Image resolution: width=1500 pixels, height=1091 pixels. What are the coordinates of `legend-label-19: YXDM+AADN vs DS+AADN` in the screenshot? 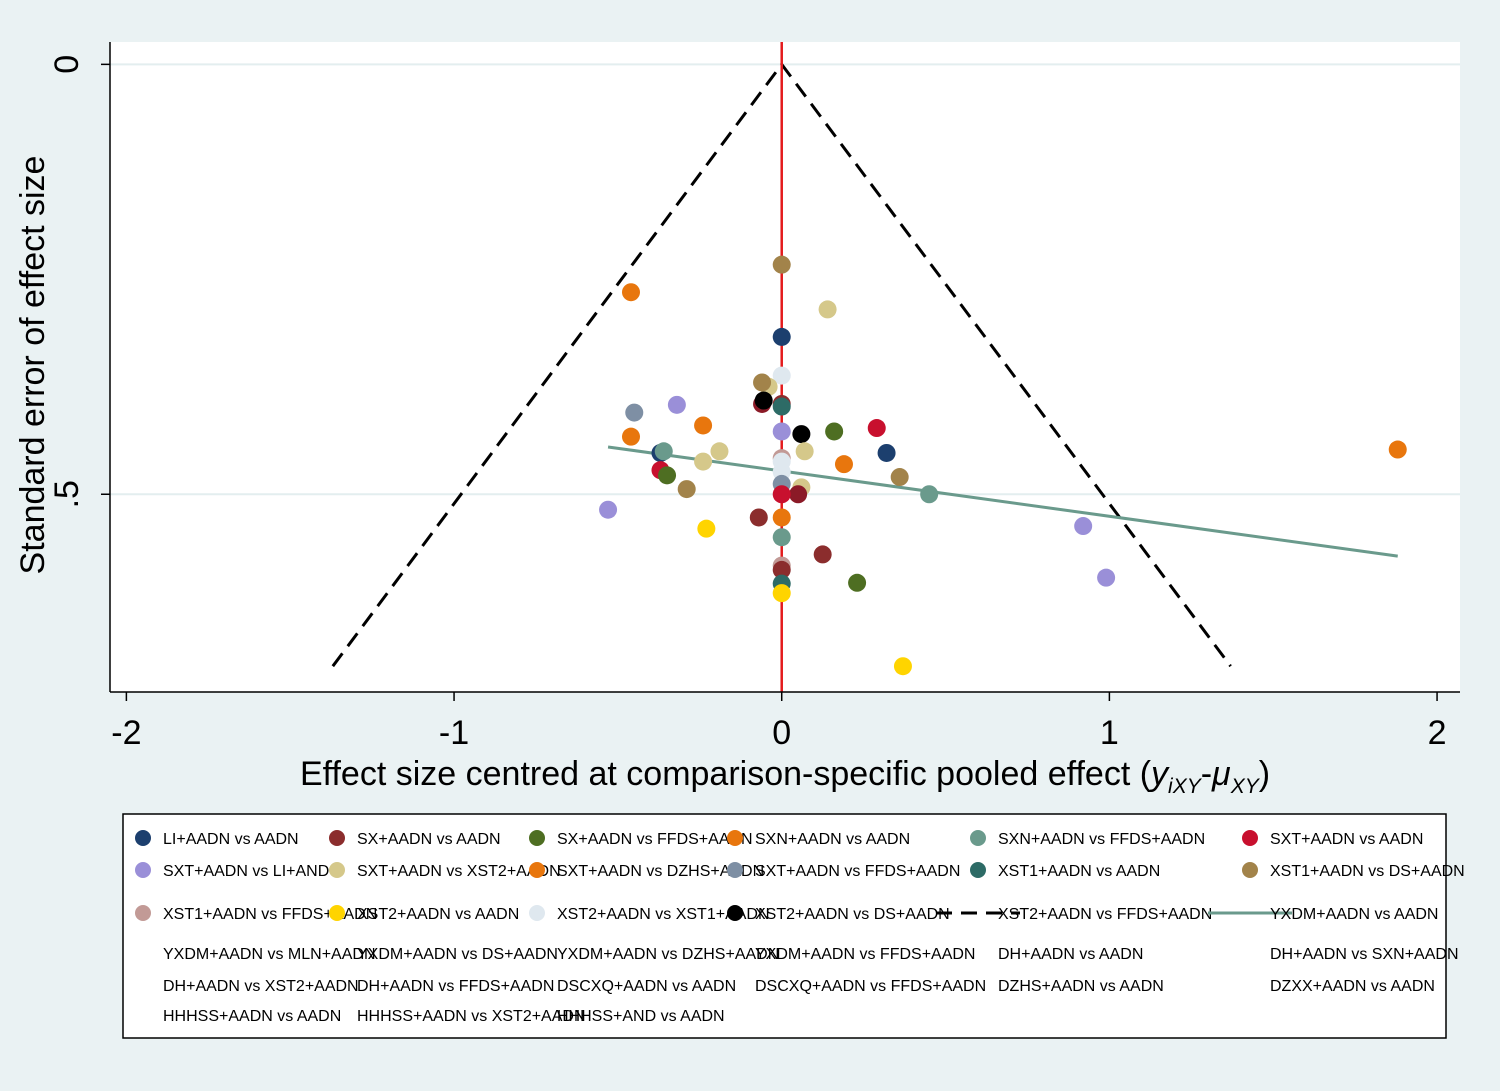 It's located at (457, 954).